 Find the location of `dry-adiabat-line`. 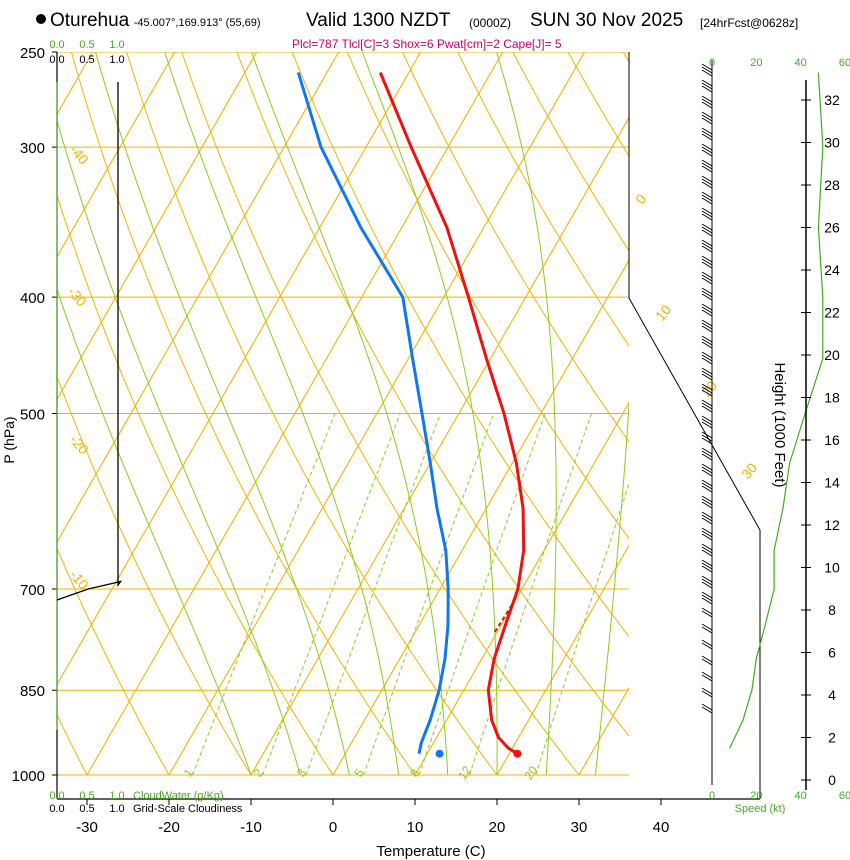

dry-adiabat-line is located at coordinates (819, 413).